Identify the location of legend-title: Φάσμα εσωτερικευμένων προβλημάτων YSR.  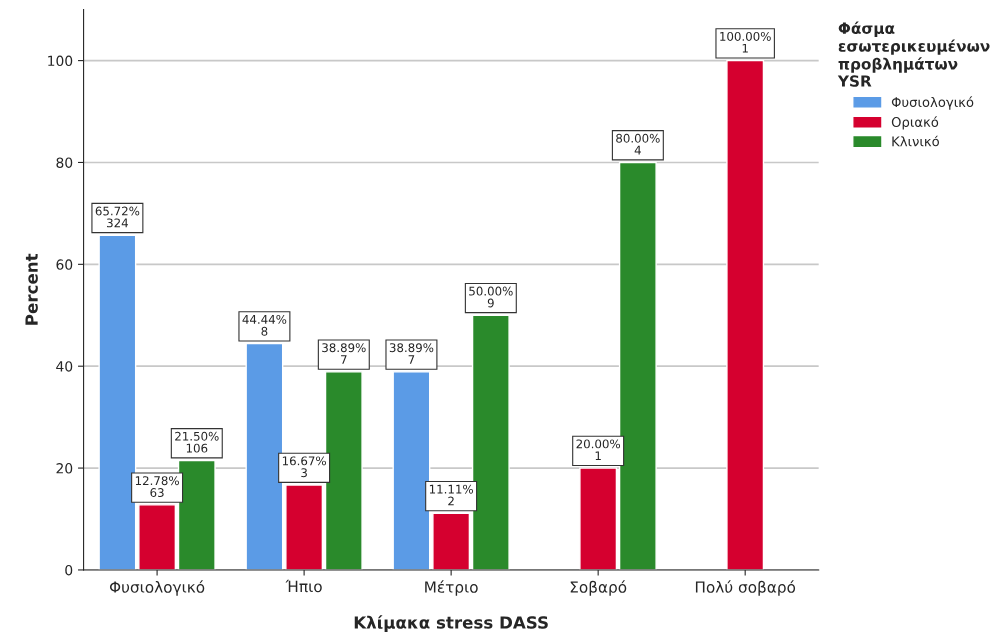
(913, 54).